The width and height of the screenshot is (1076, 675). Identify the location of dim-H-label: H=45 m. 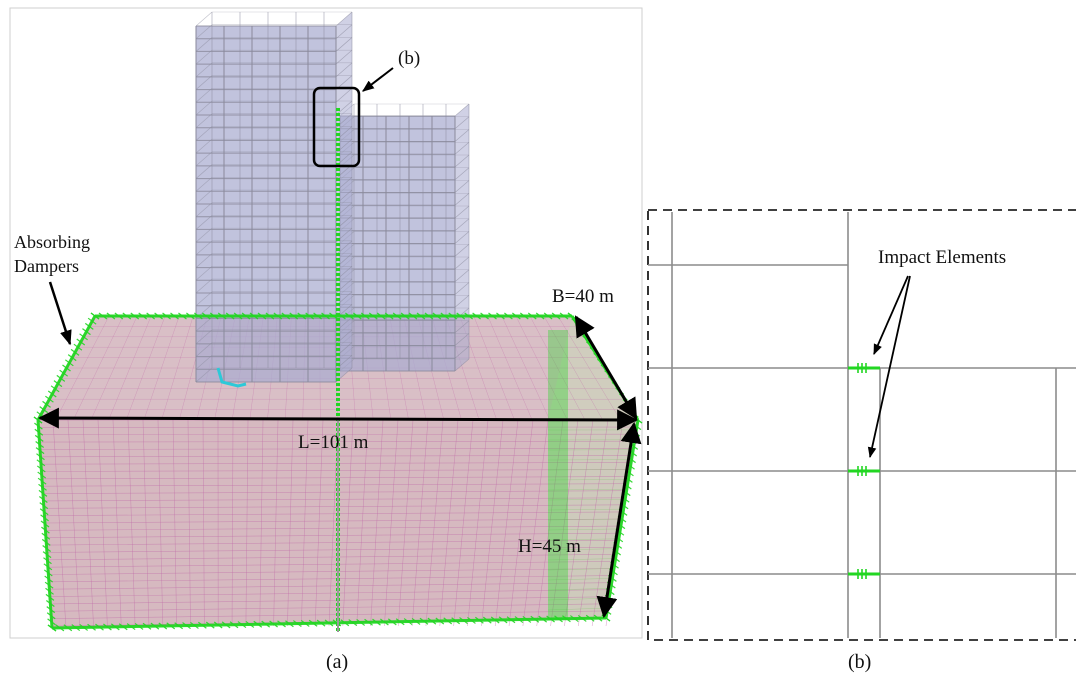
(549, 546).